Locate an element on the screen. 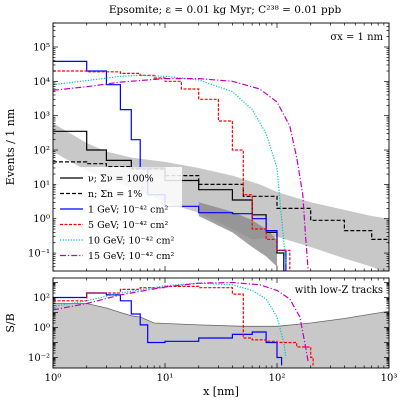 This screenshot has height=407, width=407. bottom-series-group is located at coordinates (183, 323).